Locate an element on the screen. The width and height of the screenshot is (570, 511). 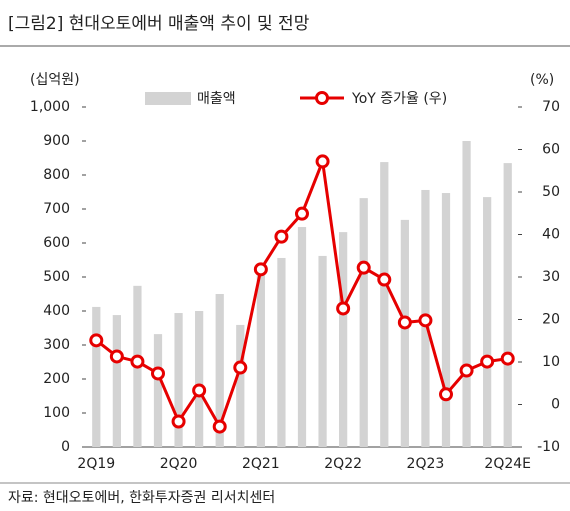
x-tick-label: 2Q23 is located at coordinates (426, 464).